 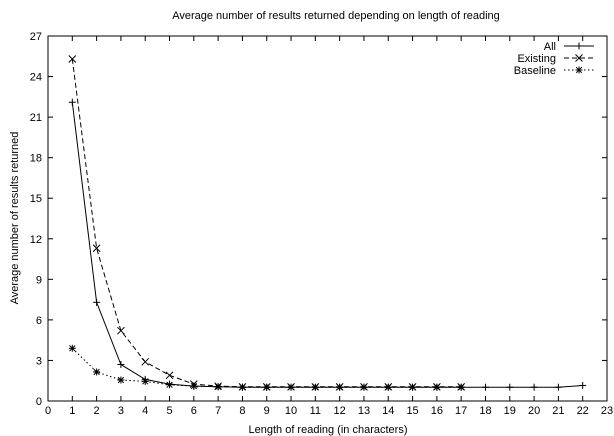 What do you see at coordinates (569, 47) in the screenshot?
I see `legend-item-all: All` at bounding box center [569, 47].